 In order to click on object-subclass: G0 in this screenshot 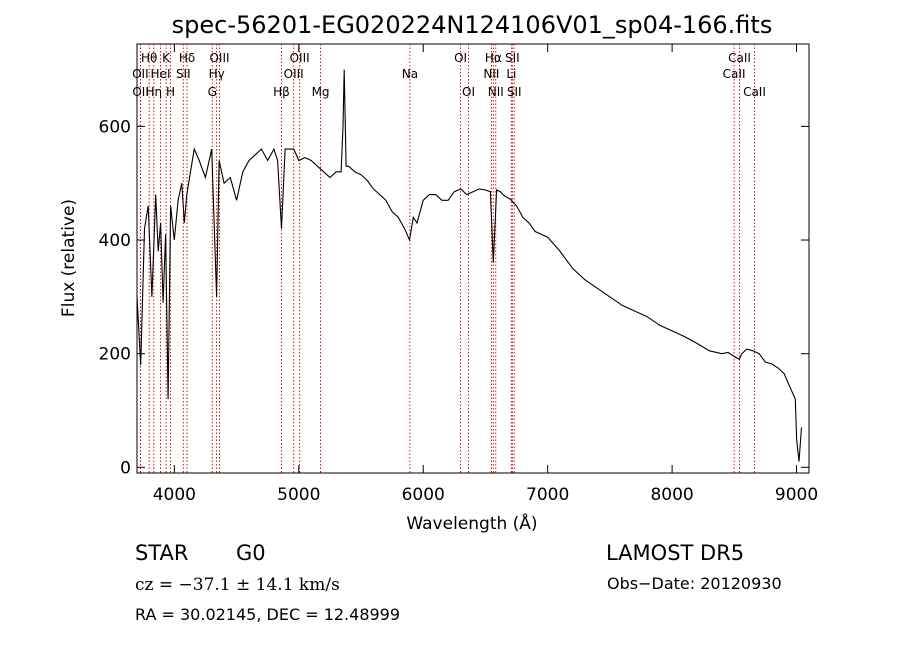, I will do `click(251, 553)`.